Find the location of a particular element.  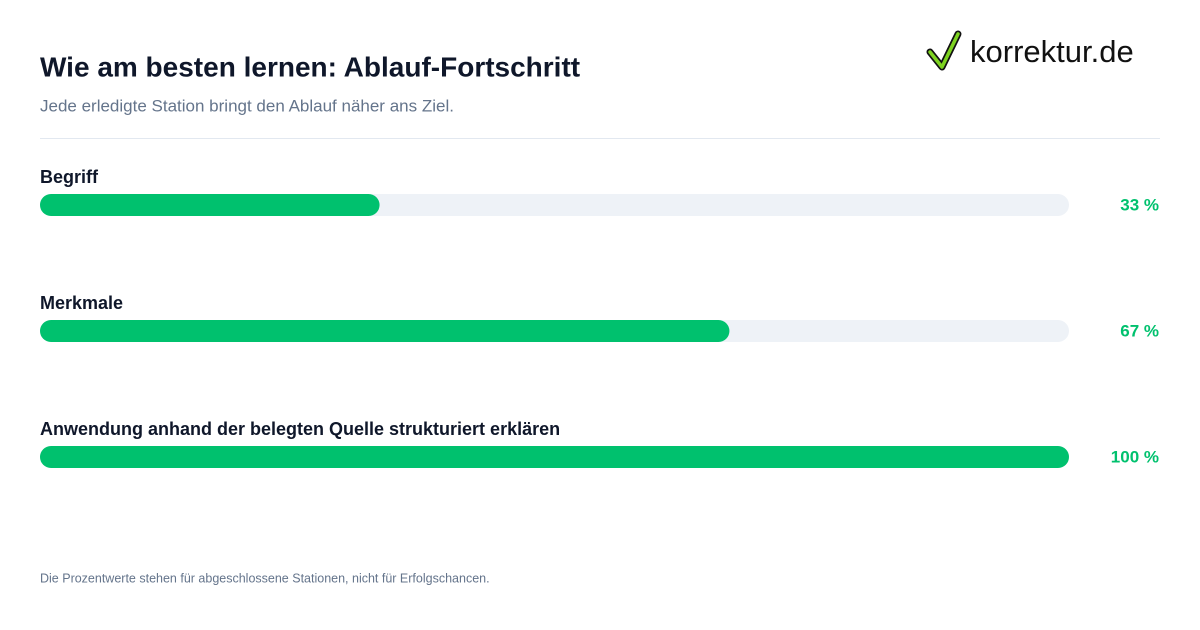

value-label: 100 % is located at coordinates (1135, 456).